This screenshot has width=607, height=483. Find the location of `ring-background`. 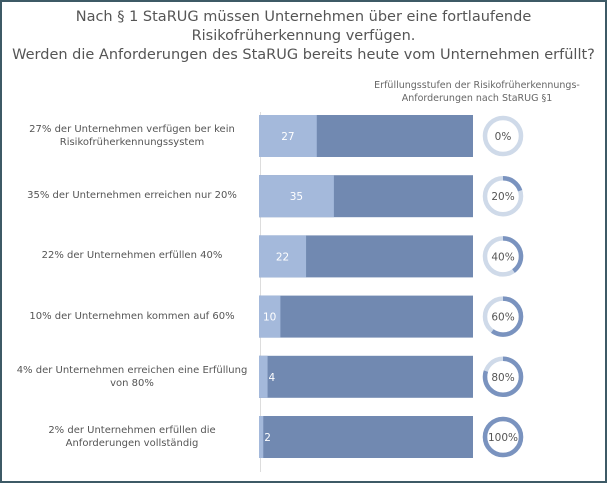

ring-background is located at coordinates (503, 136).